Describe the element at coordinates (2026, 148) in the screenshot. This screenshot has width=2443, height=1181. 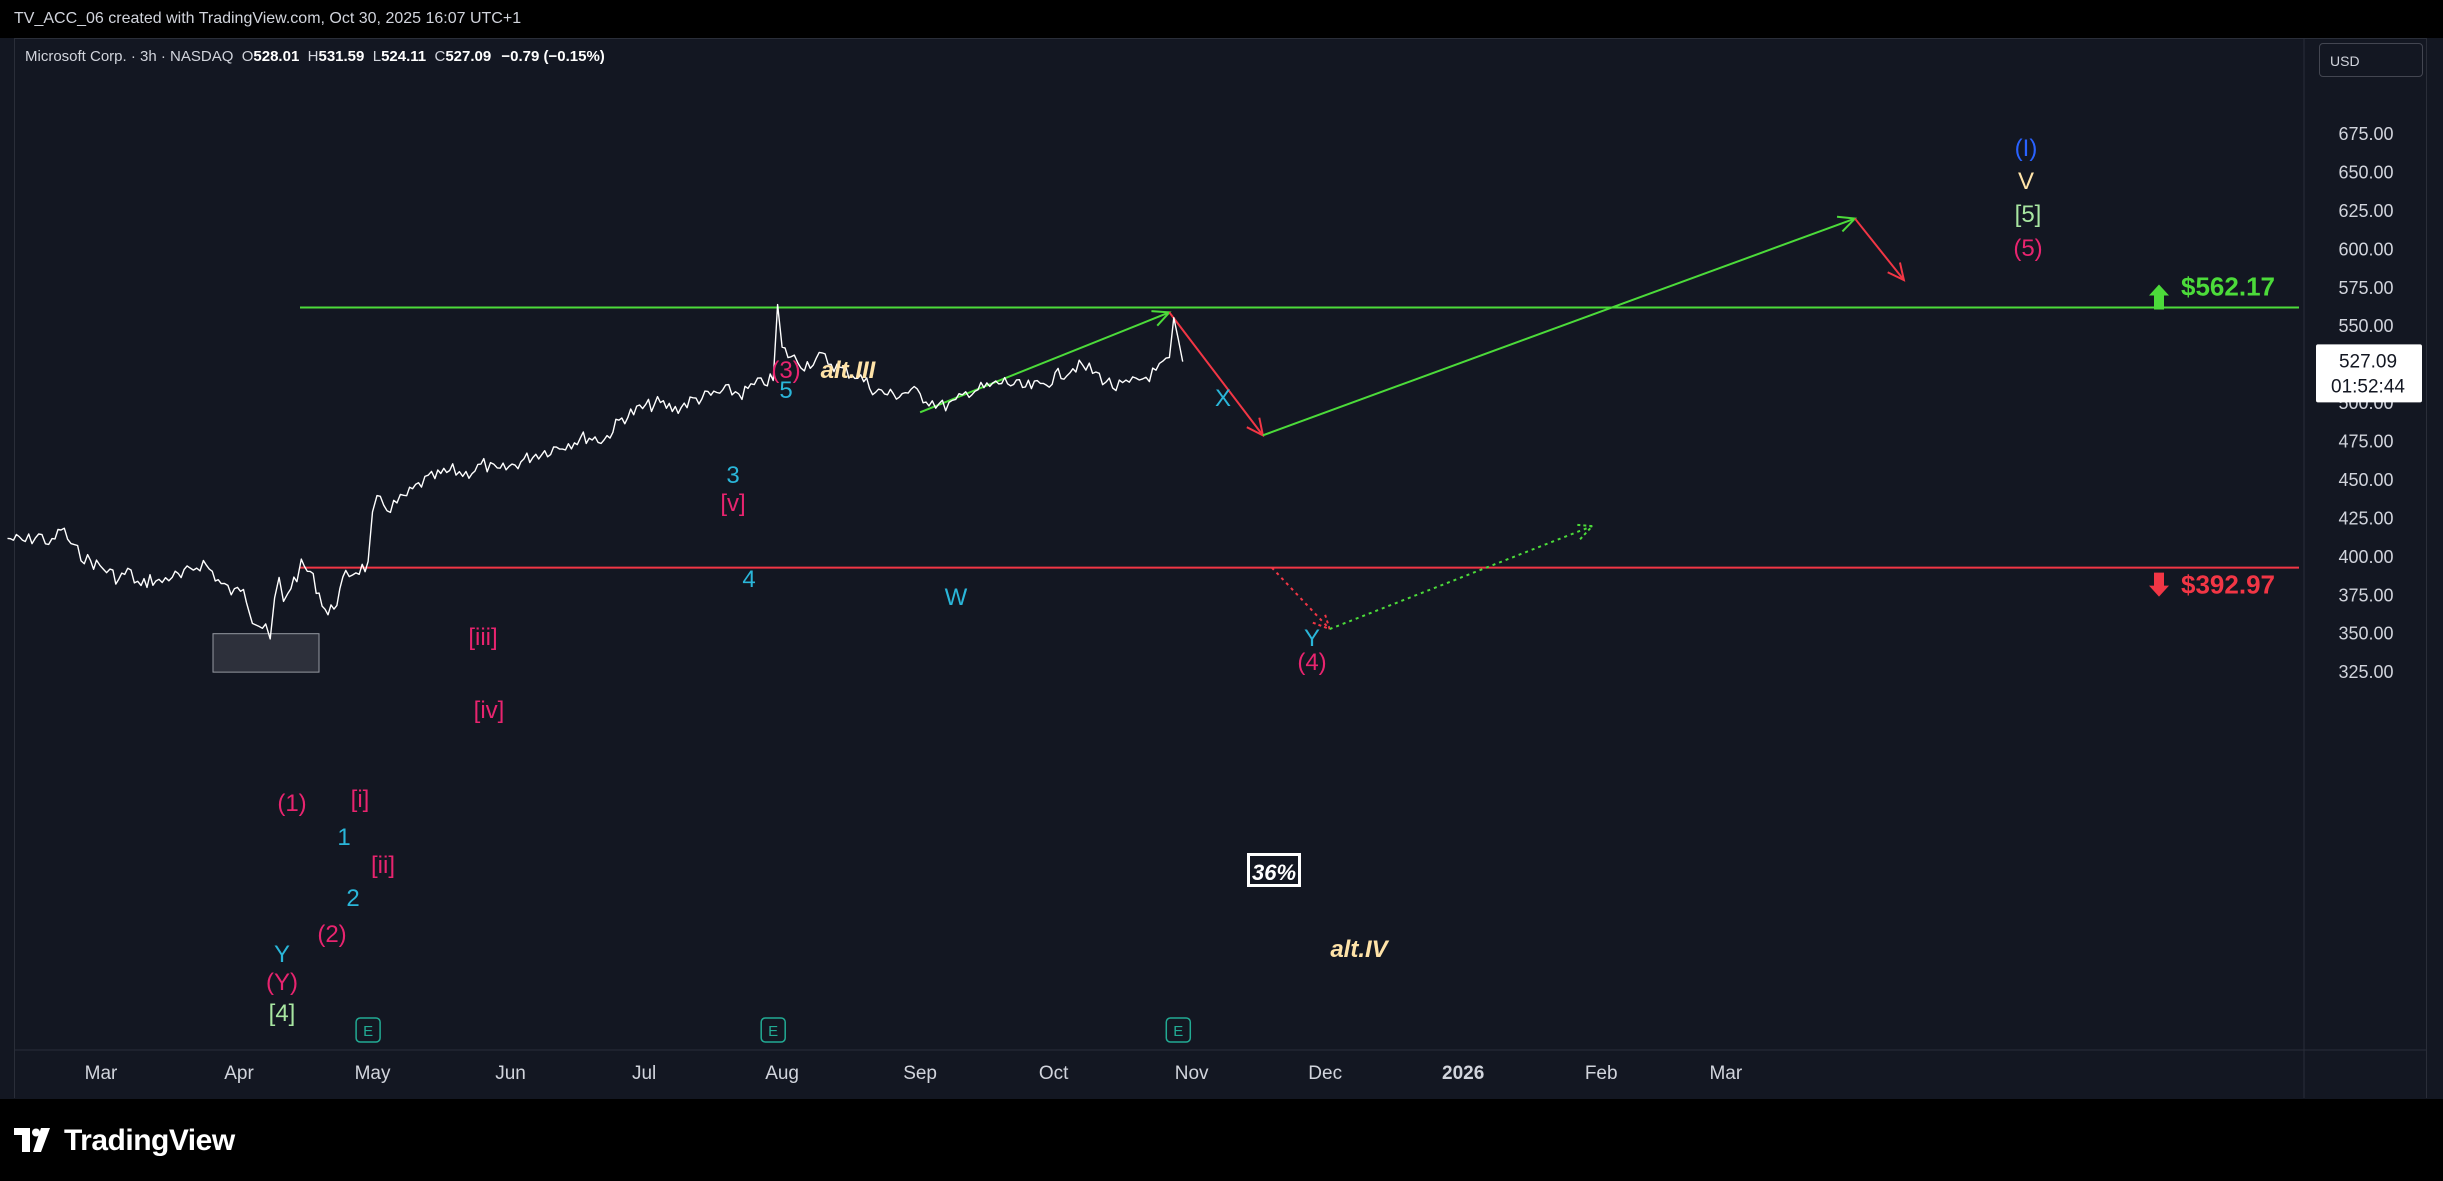
I see `wave-label-21: (I)` at that location.